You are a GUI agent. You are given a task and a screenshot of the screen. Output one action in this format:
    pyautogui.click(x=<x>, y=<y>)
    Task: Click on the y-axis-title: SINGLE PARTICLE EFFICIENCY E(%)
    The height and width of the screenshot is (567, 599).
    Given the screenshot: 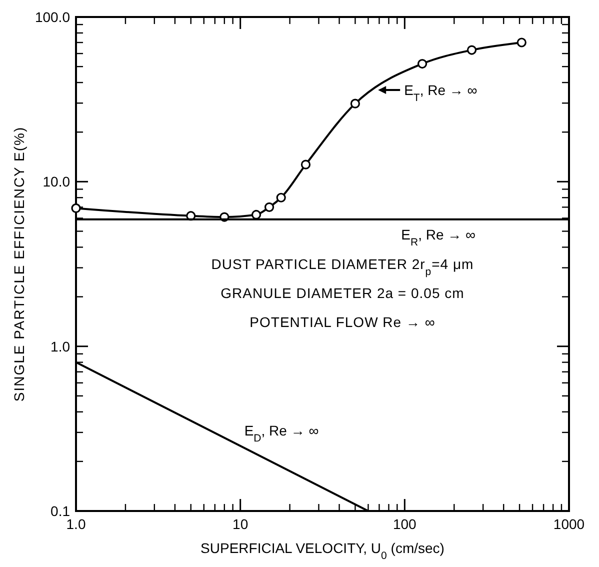 What is the action you would take?
    pyautogui.click(x=19, y=264)
    